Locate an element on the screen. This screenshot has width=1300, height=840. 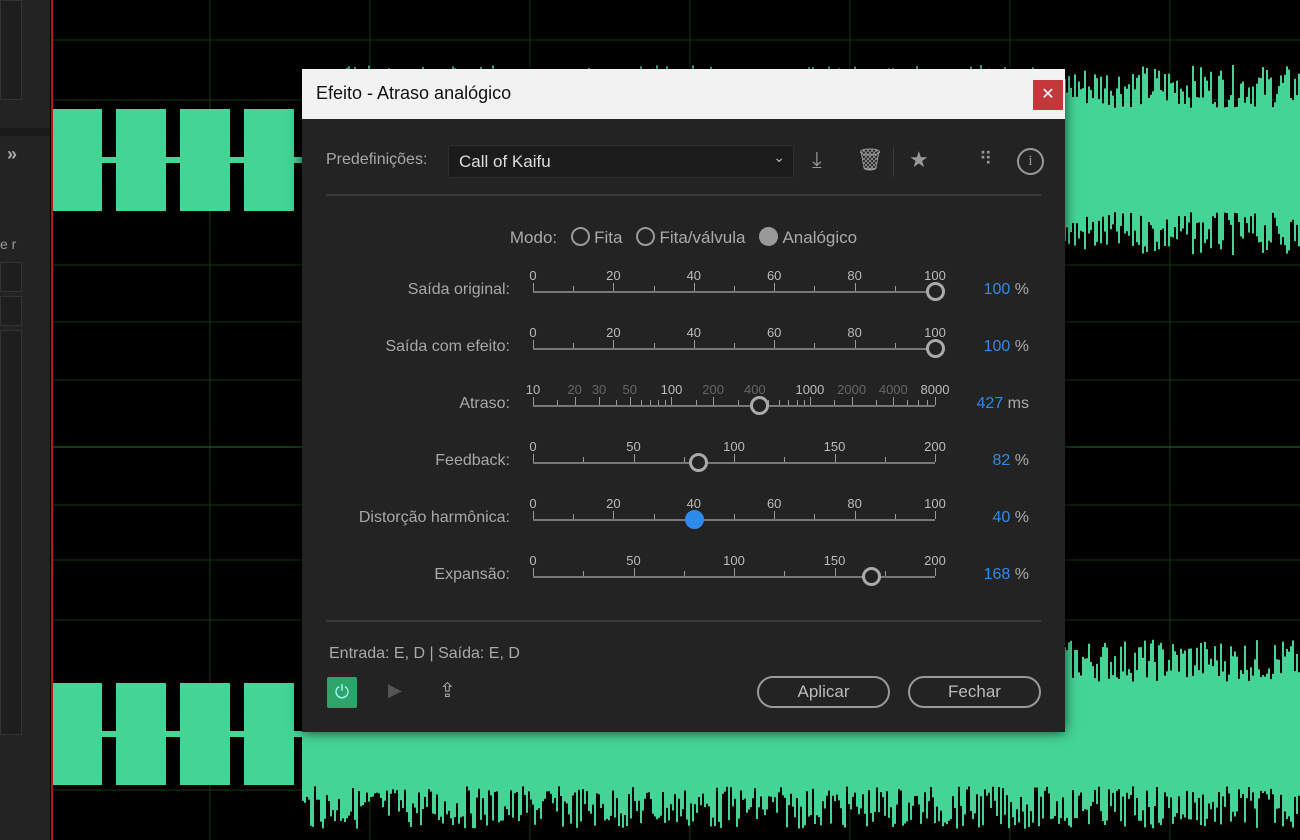
expand-chevron-icon: » is located at coordinates (12, 154).